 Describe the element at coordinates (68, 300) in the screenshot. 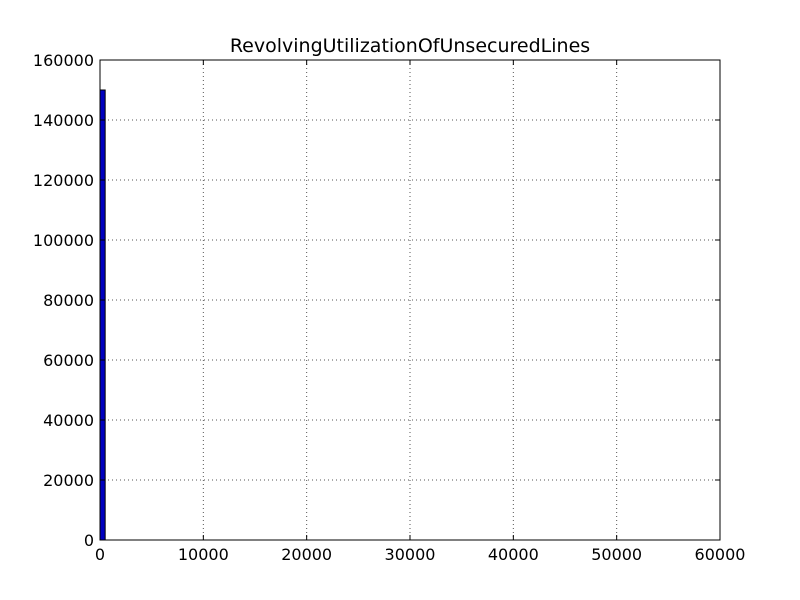

I see `y-tick-label: 80000` at that location.